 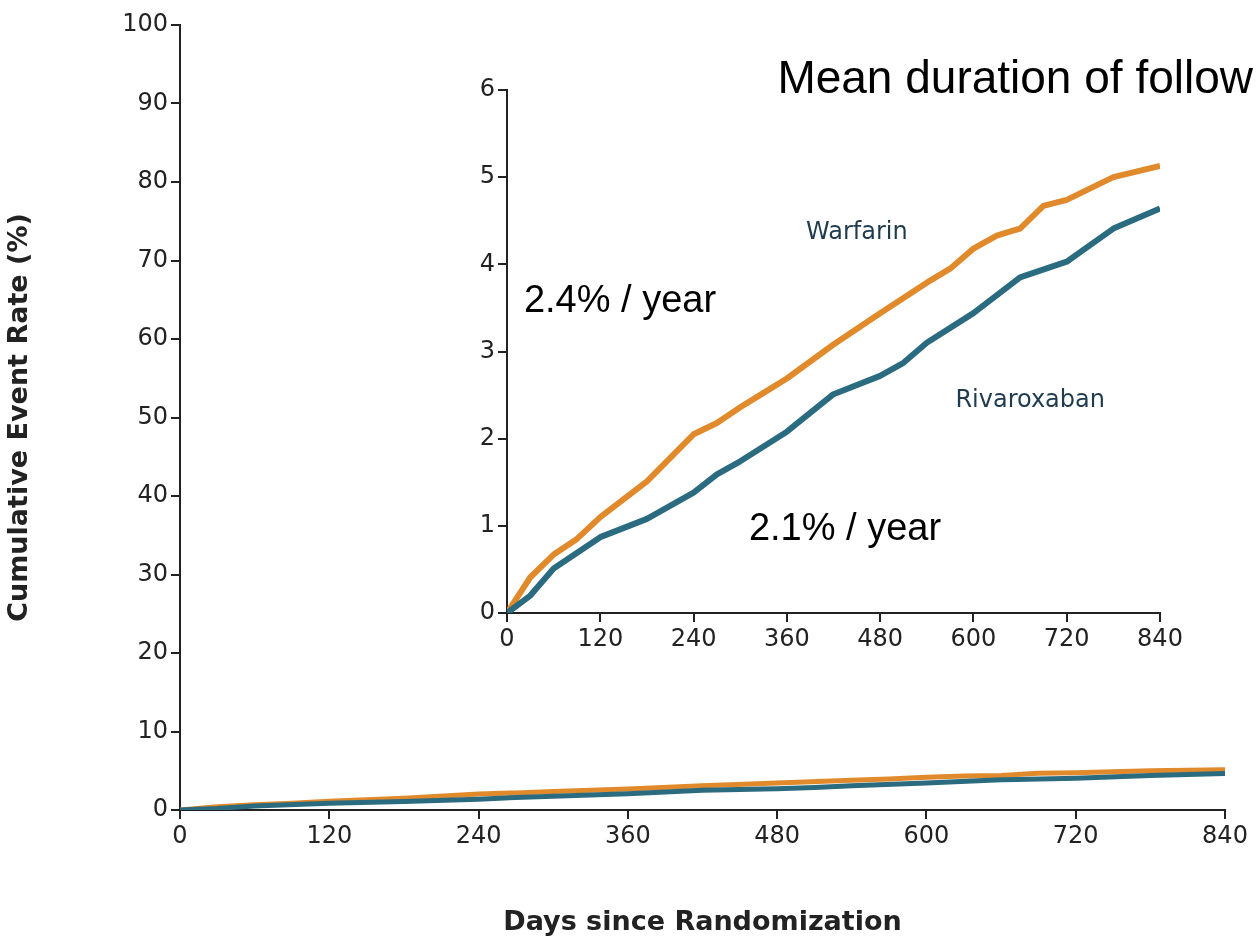 What do you see at coordinates (152, 415) in the screenshot?
I see `y-tick-label: 50` at bounding box center [152, 415].